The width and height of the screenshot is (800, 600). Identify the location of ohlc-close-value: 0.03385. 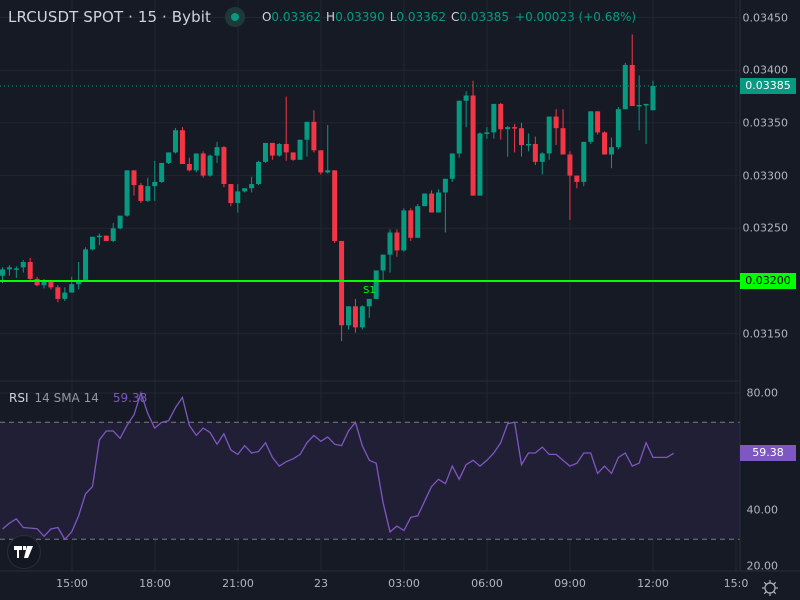
(484, 17).